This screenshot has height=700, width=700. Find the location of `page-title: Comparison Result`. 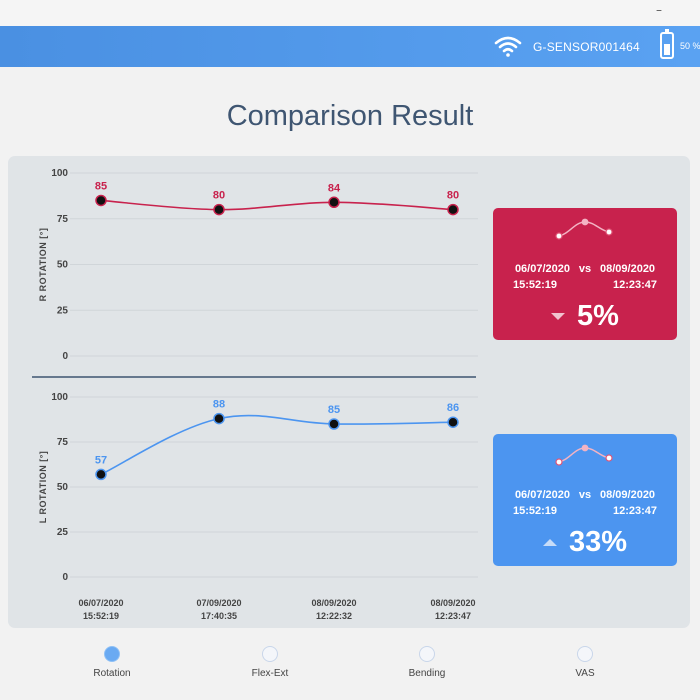

page-title: Comparison Result is located at coordinates (350, 116).